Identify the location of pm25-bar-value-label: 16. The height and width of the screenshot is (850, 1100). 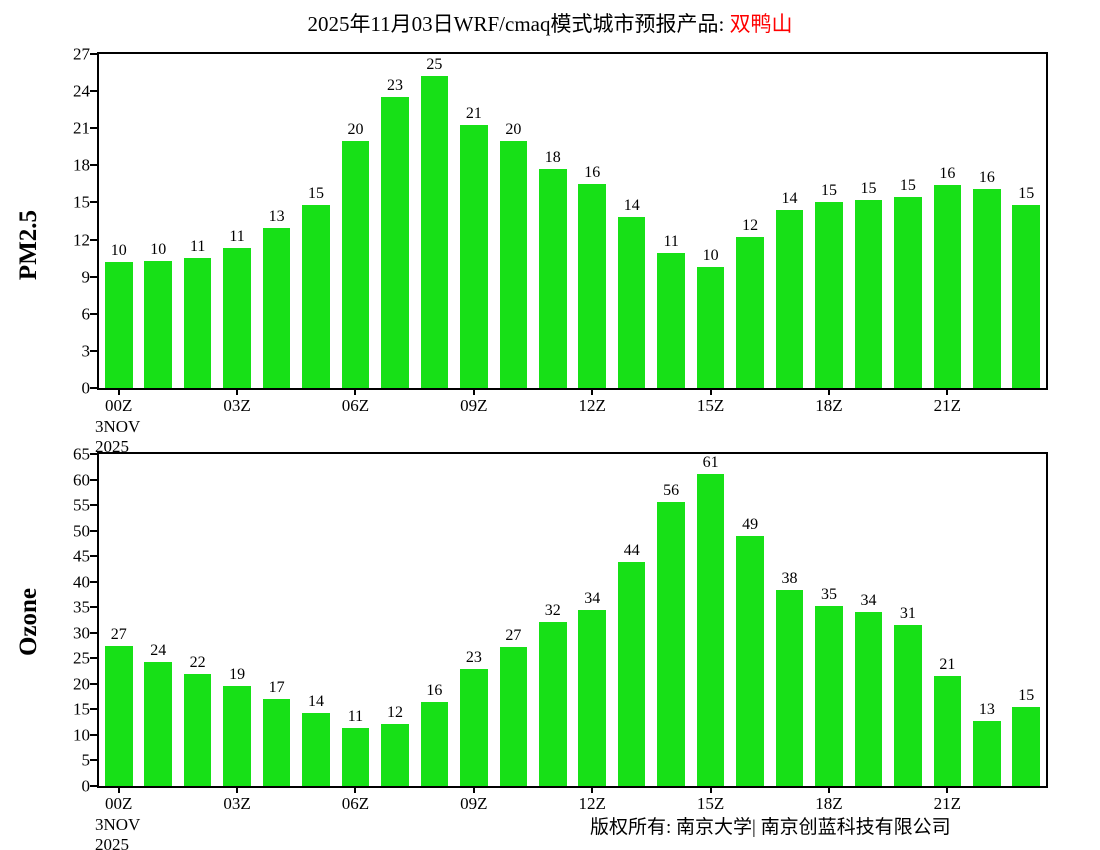
(592, 172).